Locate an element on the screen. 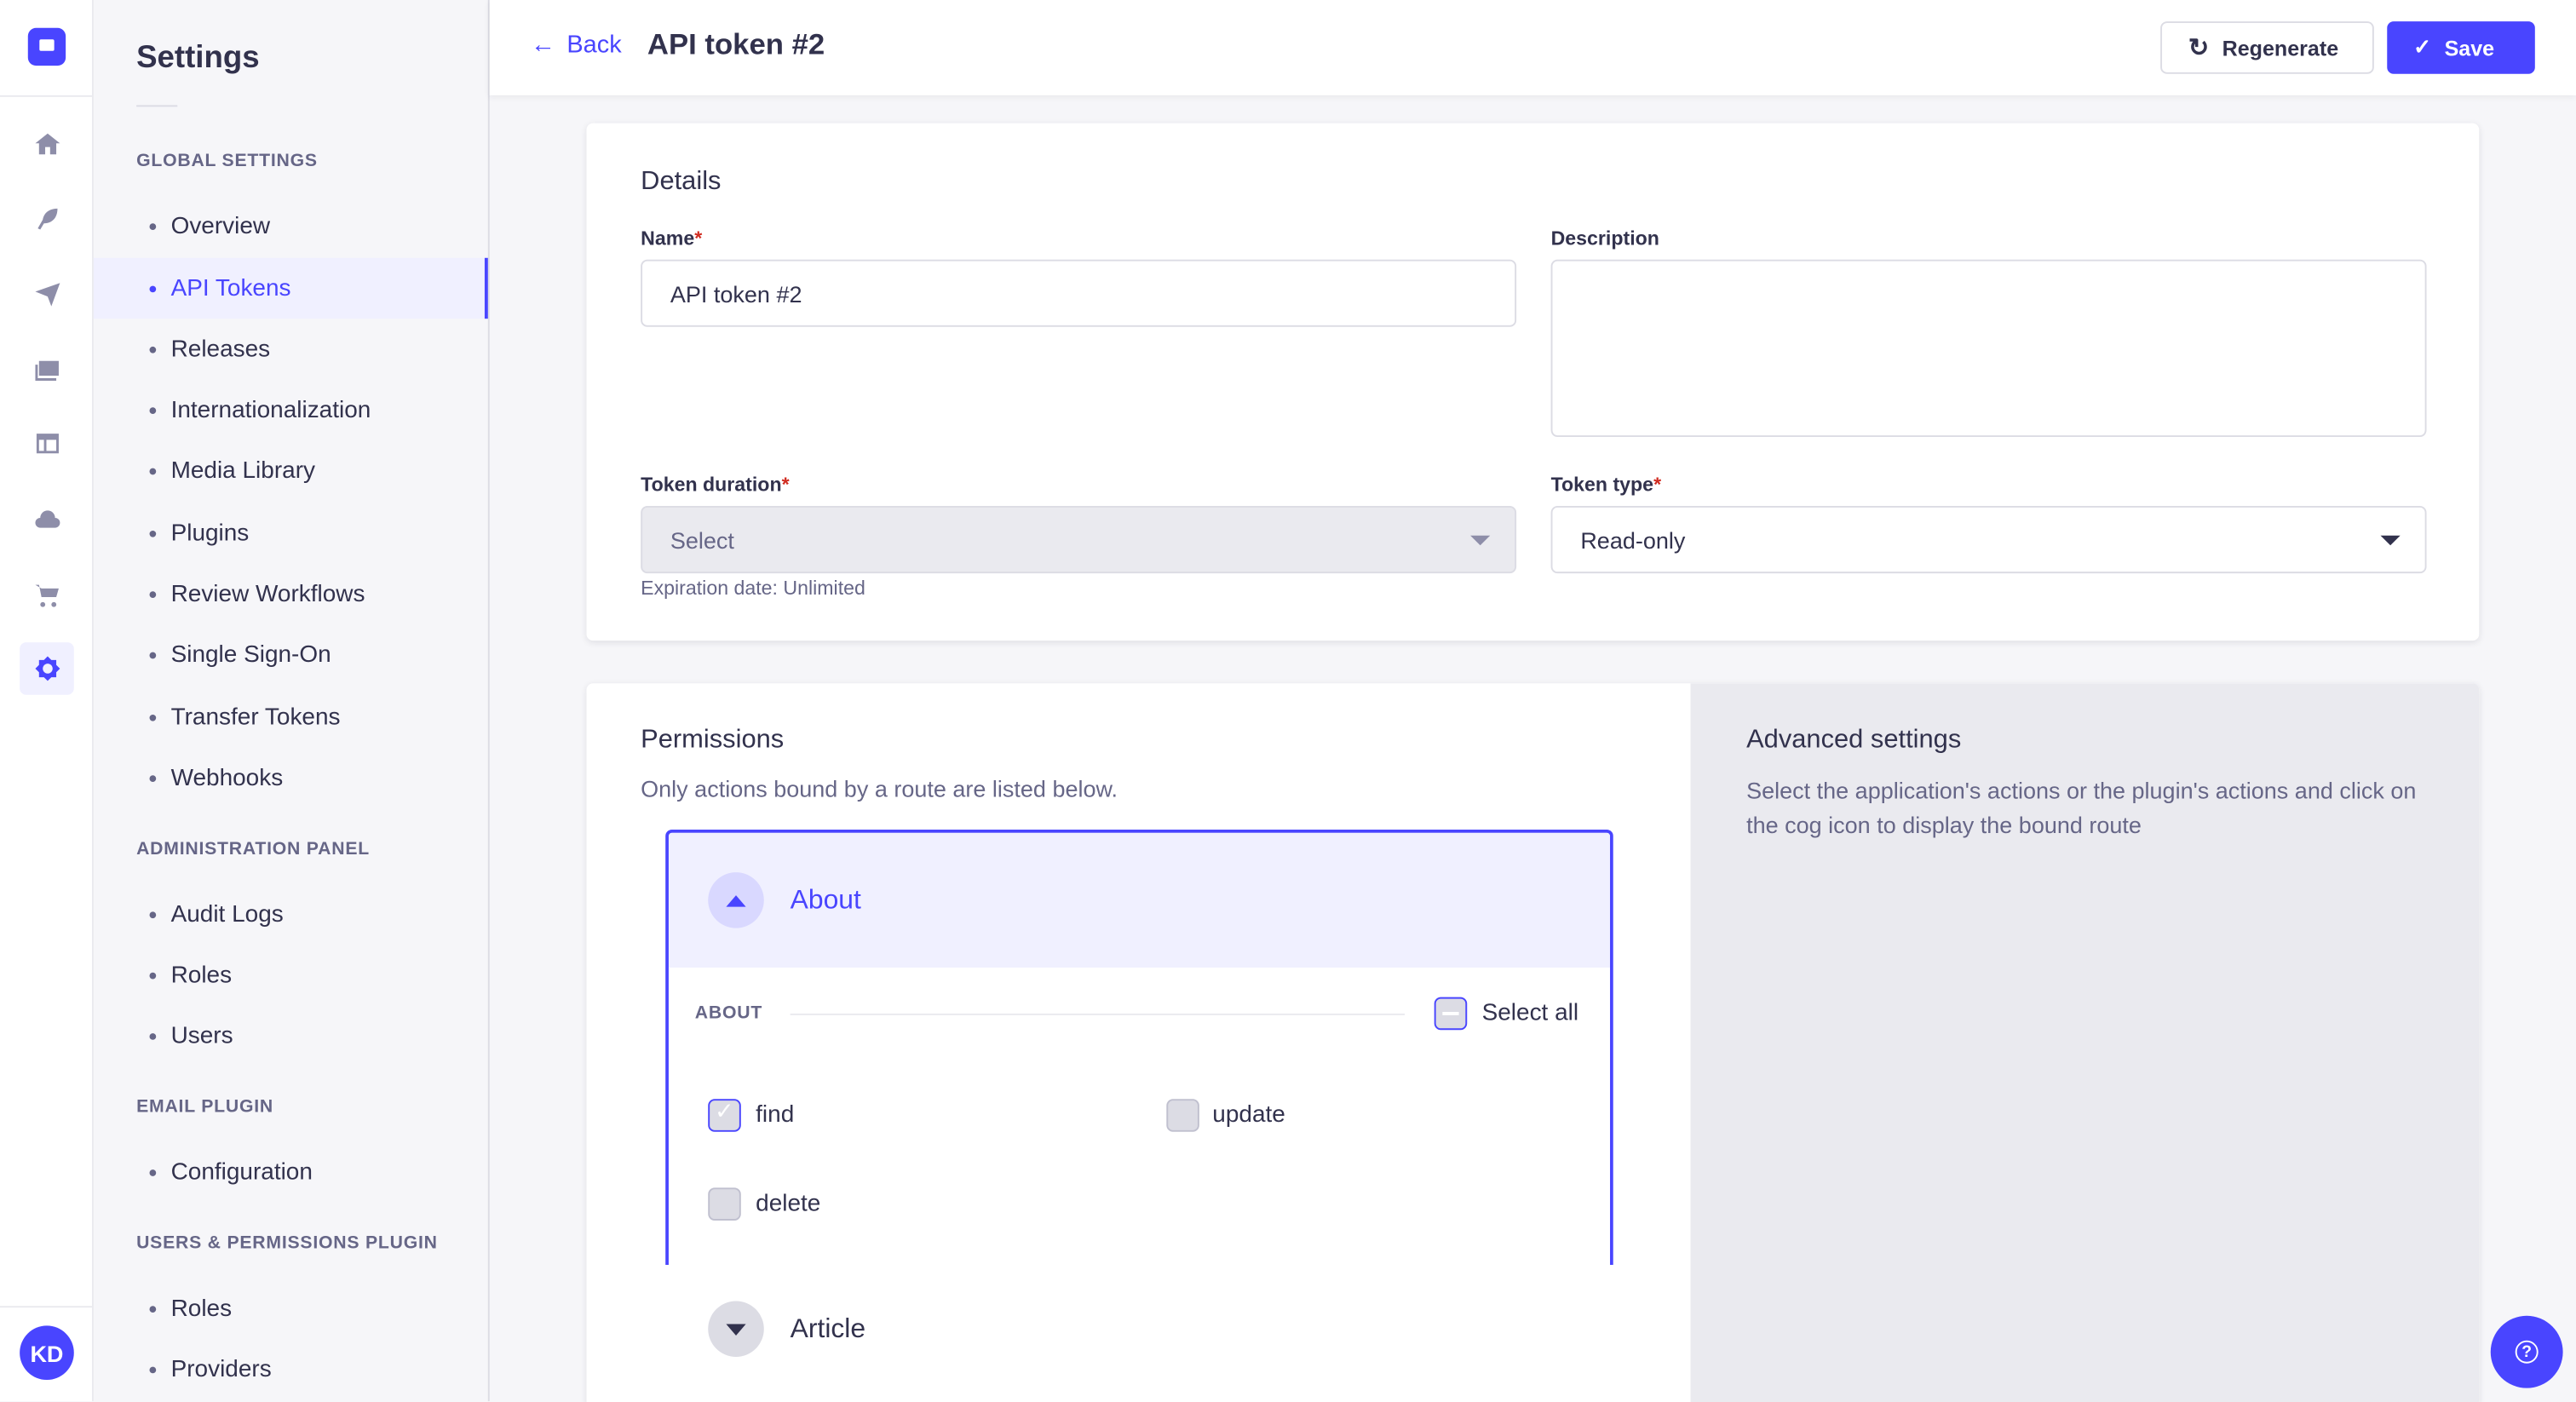  chevron-up-icon is located at coordinates (736, 900).